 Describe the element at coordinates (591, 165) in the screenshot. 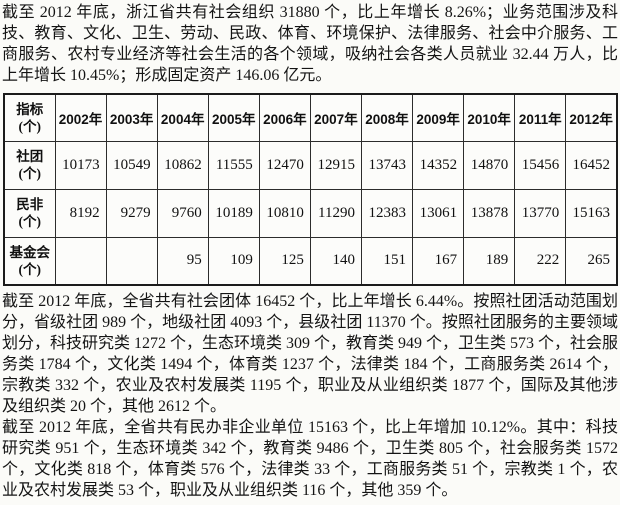

I see `table-cell: 16452` at that location.